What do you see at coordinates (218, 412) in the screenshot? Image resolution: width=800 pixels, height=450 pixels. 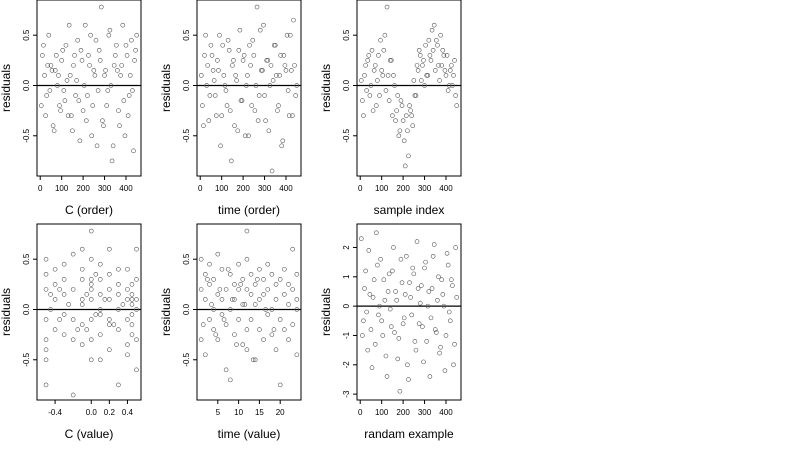 I see `x-tick-label: 5` at bounding box center [218, 412].